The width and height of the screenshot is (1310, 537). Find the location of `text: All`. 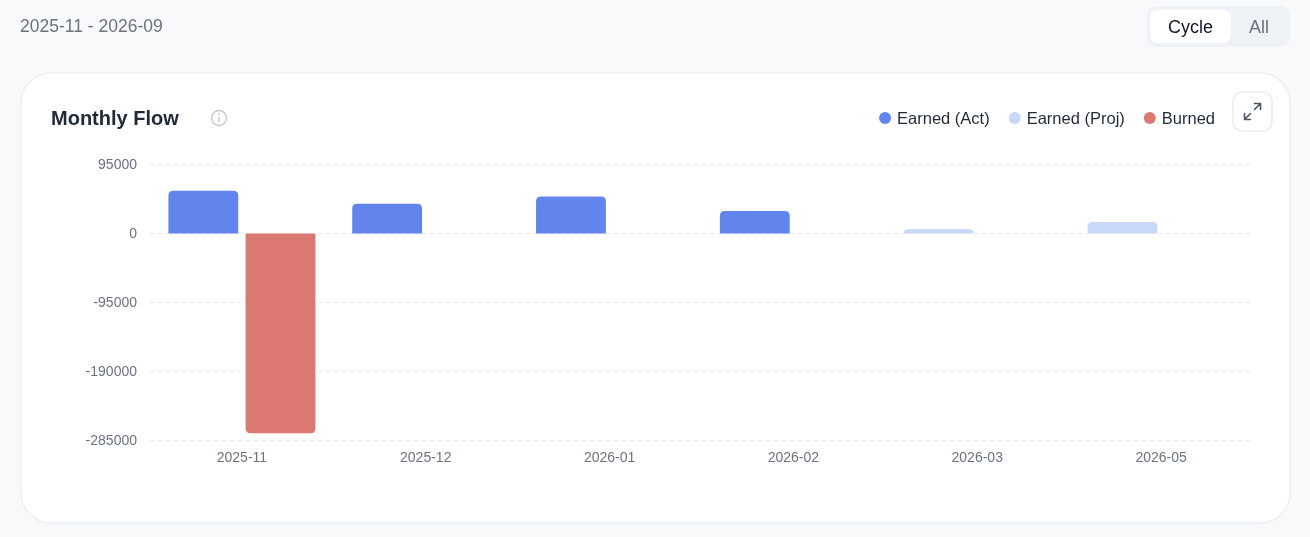

text: All is located at coordinates (1259, 27).